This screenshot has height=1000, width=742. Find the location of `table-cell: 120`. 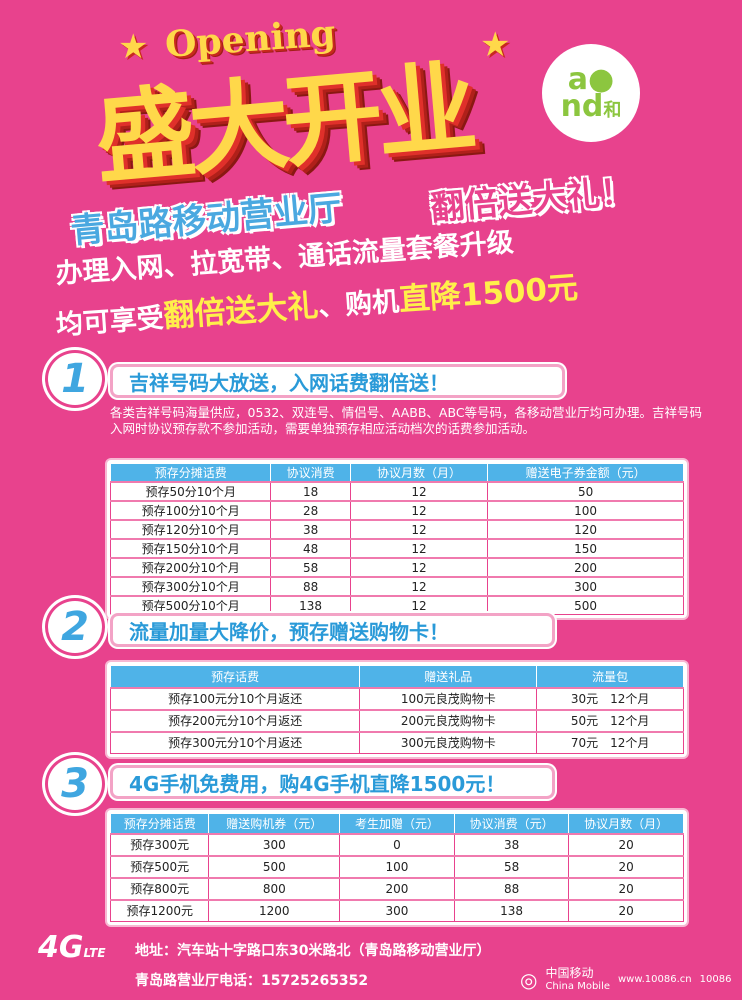

table-cell: 120 is located at coordinates (585, 529).